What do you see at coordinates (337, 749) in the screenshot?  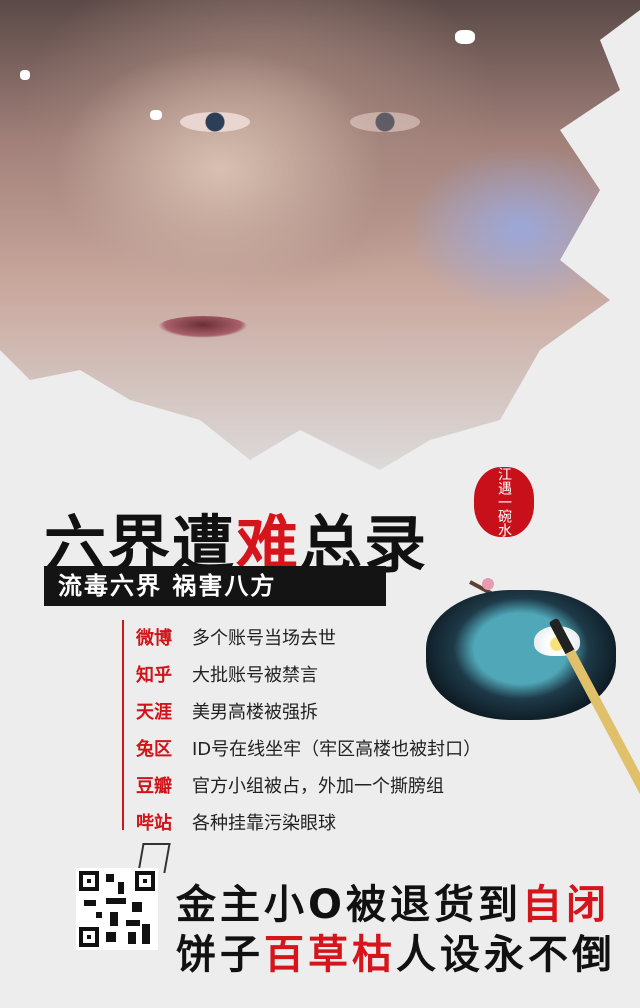 I see `item-text: ID号在线坐牢（牢区高楼也被封口）` at bounding box center [337, 749].